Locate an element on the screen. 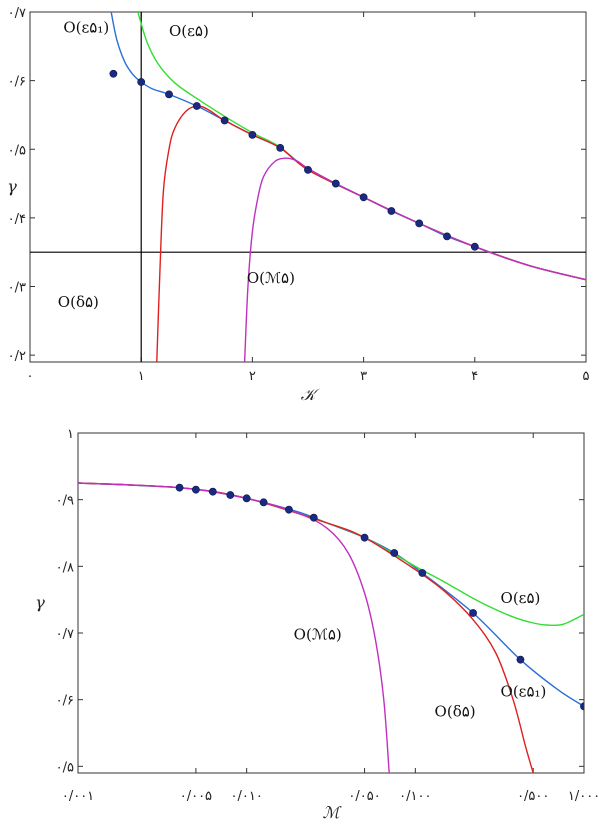 This screenshot has height=828, width=599. x-tick-label: ۱/۰۰۰ is located at coordinates (583, 796).